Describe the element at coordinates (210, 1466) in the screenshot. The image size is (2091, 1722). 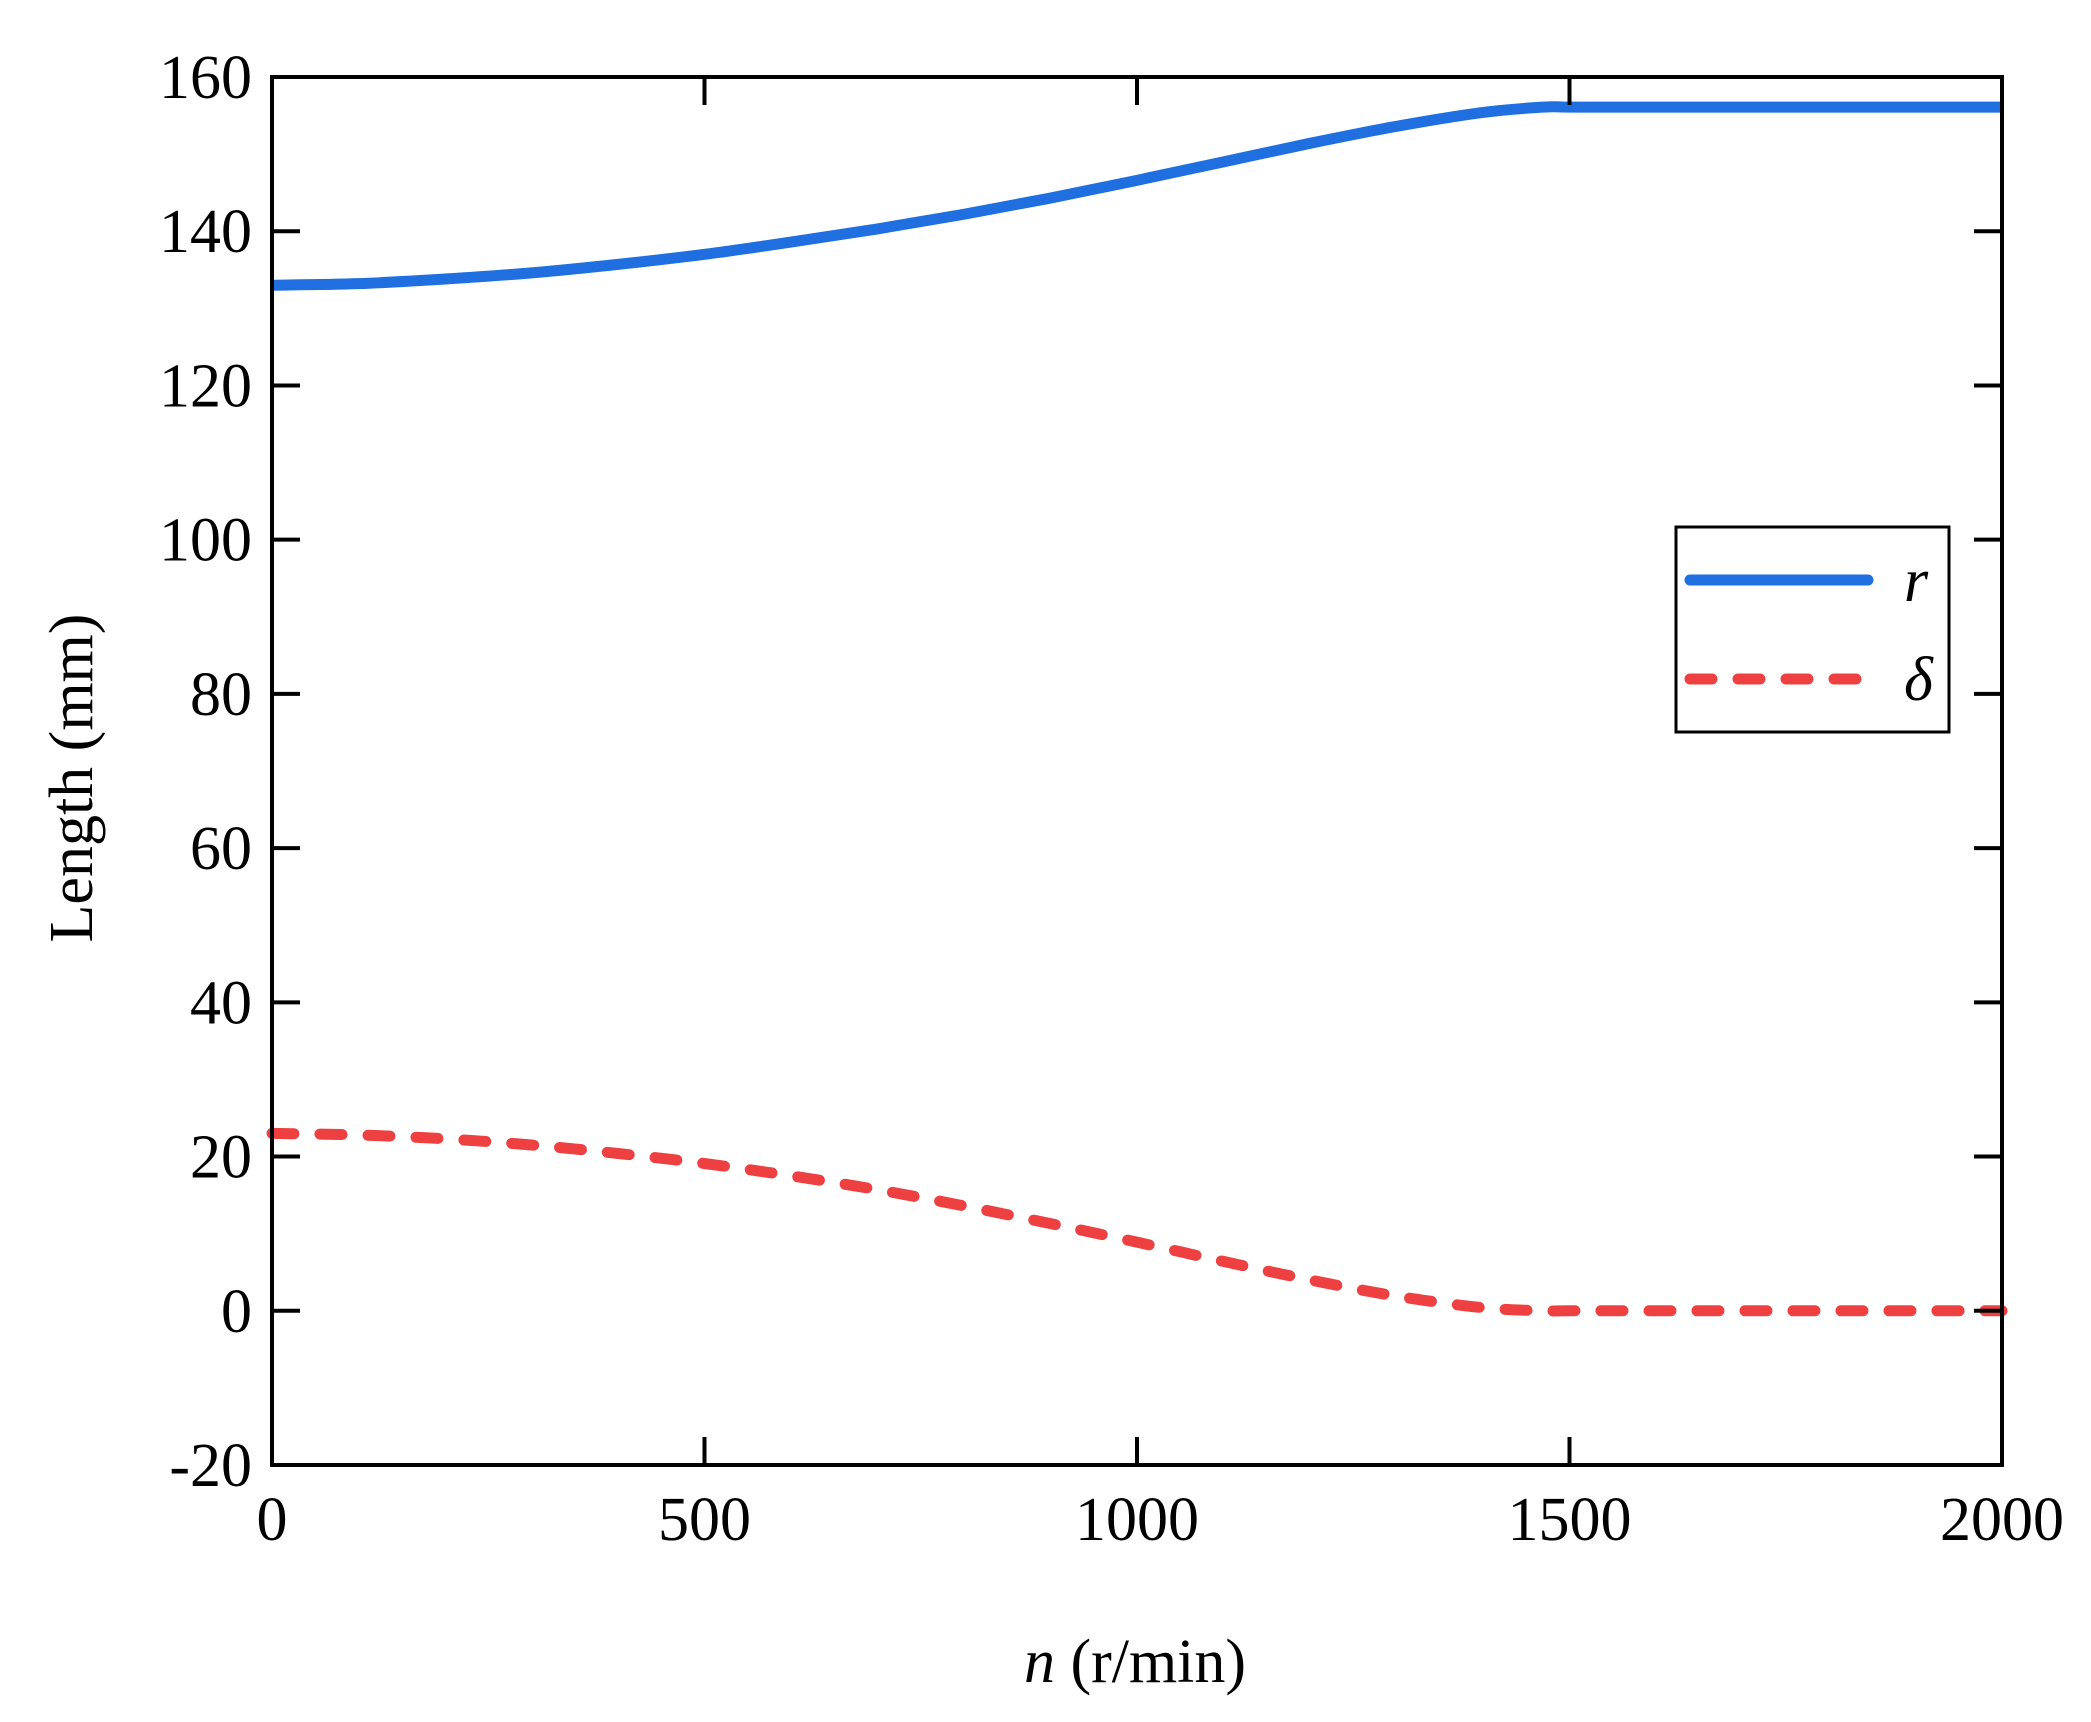
I see `y-tick-label--20: -20` at that location.